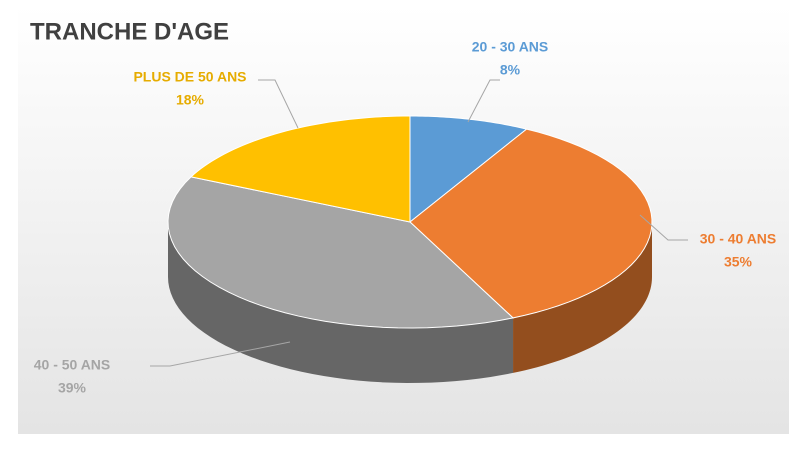  What do you see at coordinates (189, 77) in the screenshot?
I see `category-label: PLUS DE 50 ANS` at bounding box center [189, 77].